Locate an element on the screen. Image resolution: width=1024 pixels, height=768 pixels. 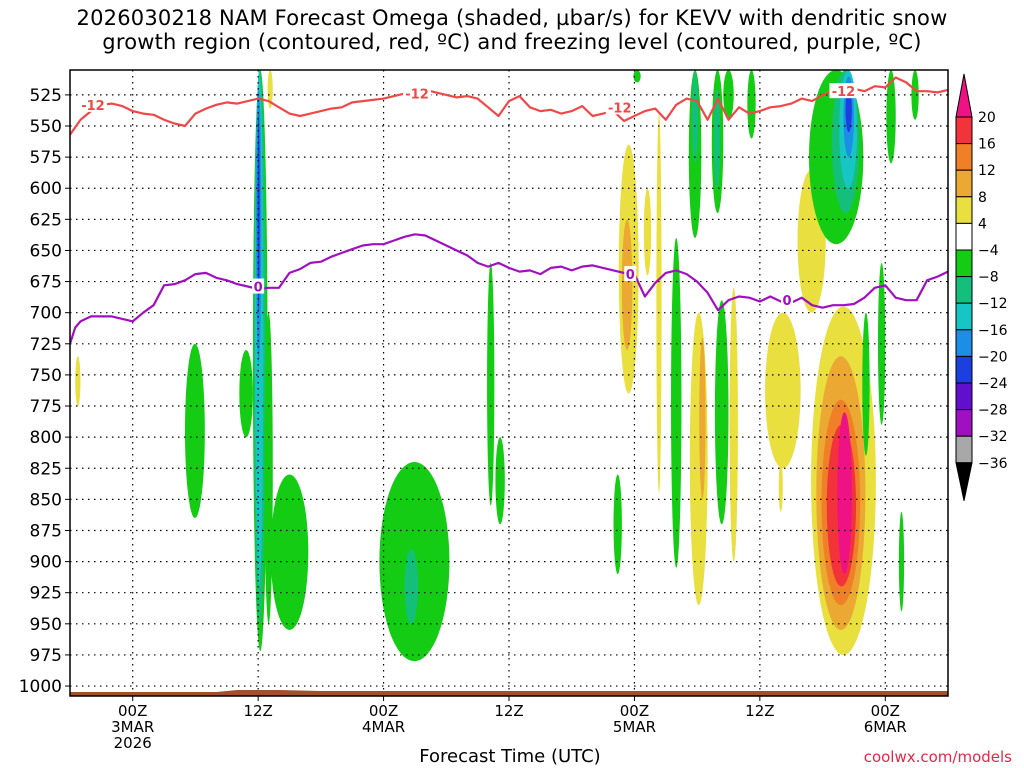
contour-label-4: 0 is located at coordinates (258, 288).